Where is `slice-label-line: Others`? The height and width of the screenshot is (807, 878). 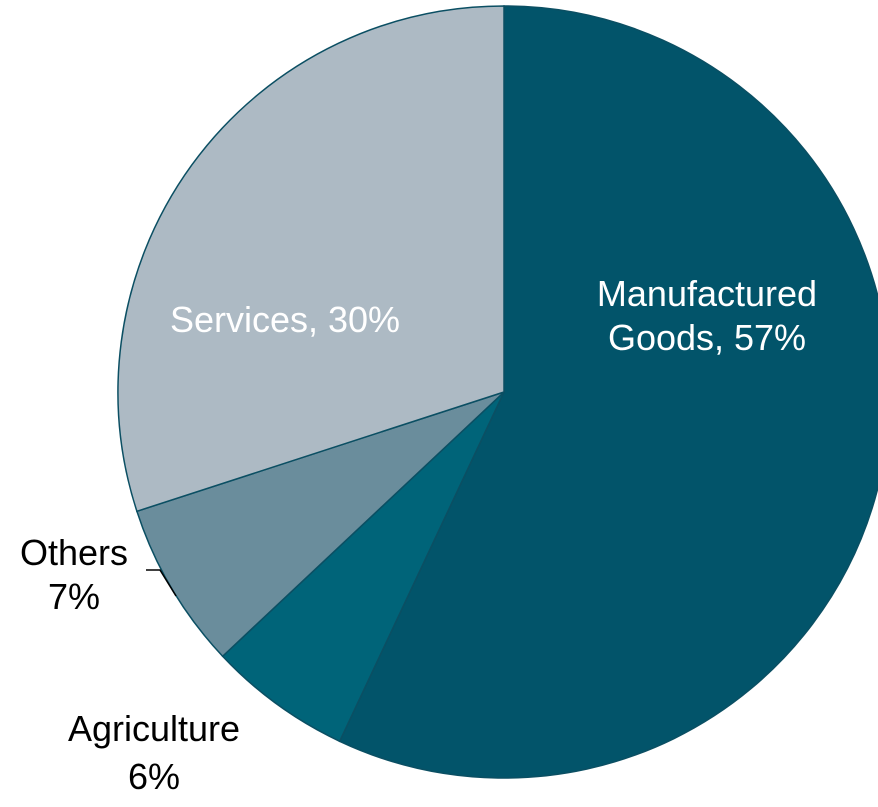 slice-label-line: Others is located at coordinates (74, 552).